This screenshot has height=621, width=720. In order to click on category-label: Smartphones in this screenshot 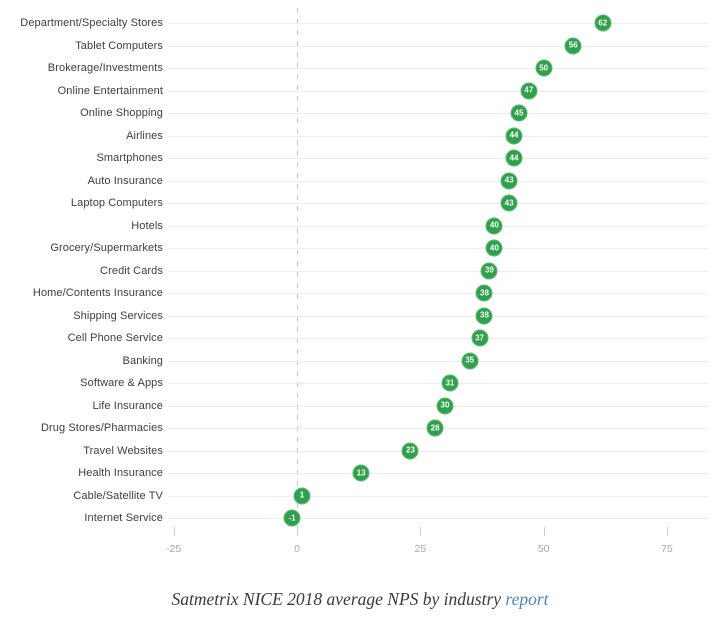, I will do `click(129, 158)`.